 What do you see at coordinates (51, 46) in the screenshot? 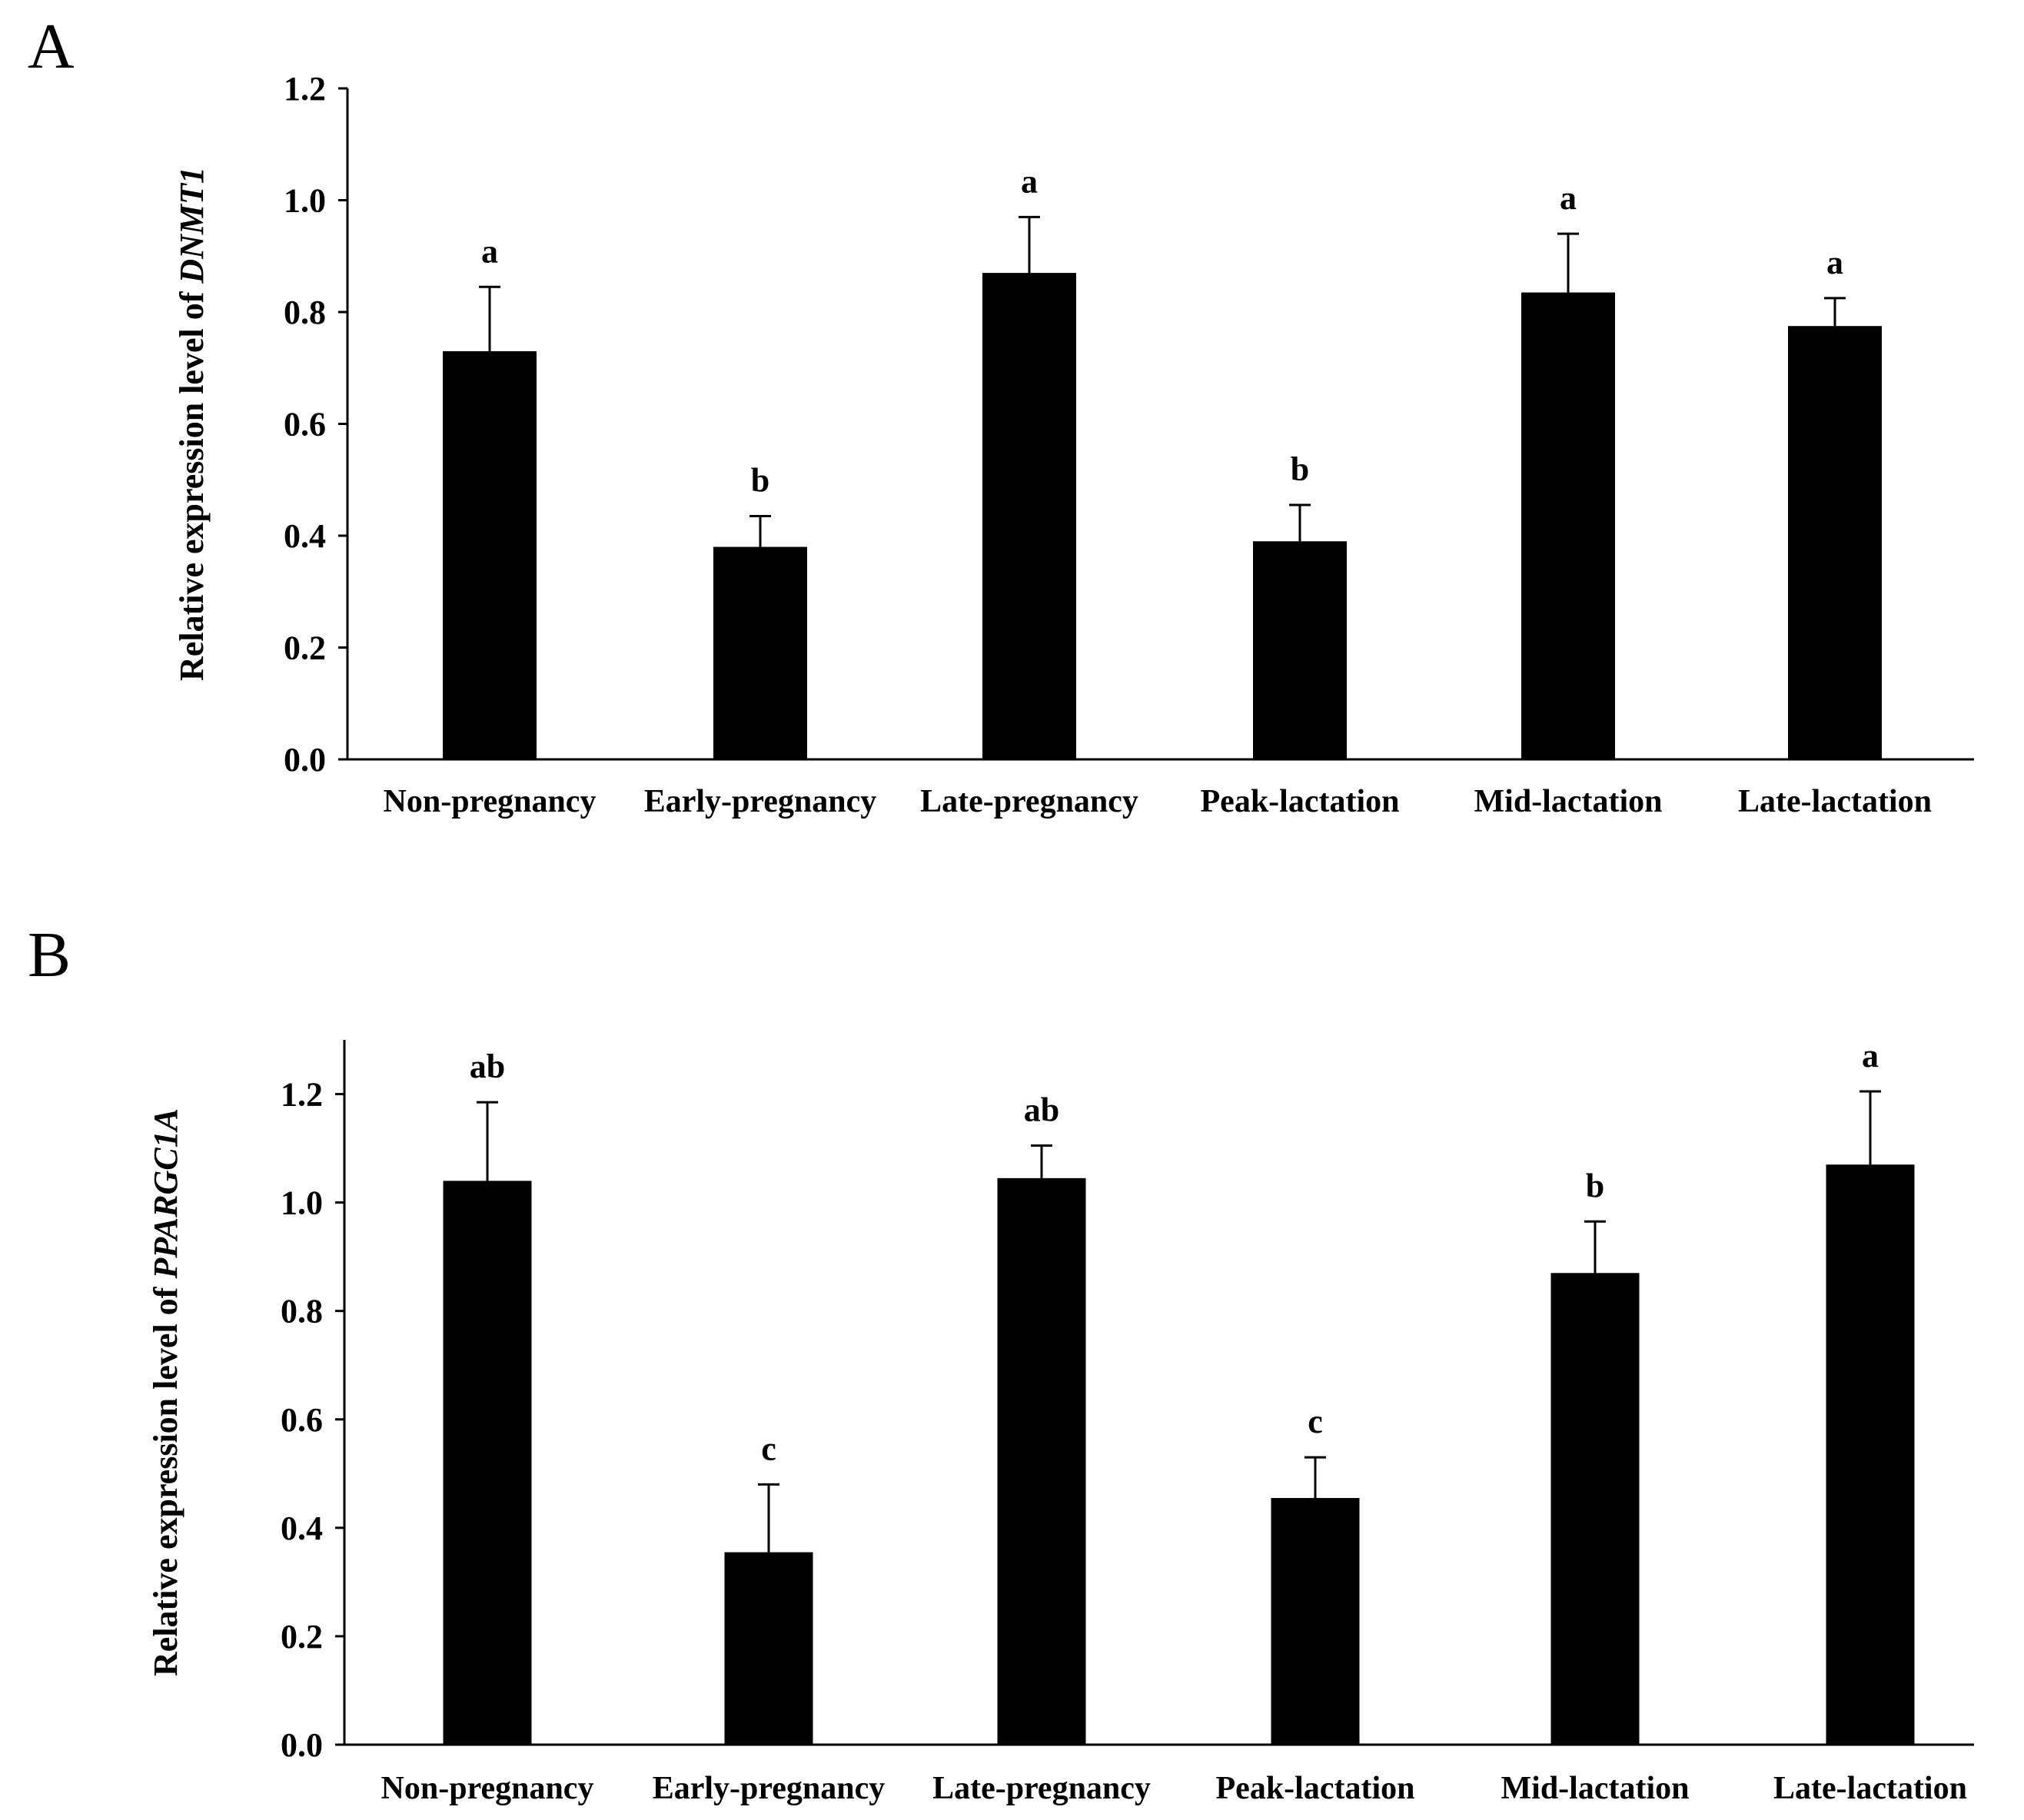
I see `panel-a-label: A` at bounding box center [51, 46].